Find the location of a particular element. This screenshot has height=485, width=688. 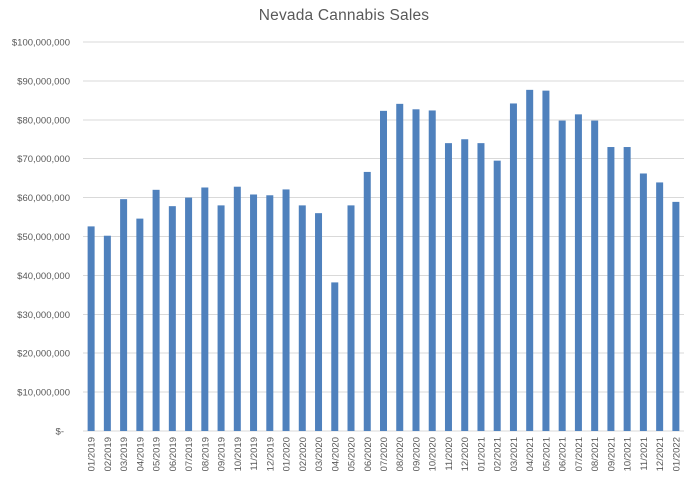

y-axis-tick-label: $40,000,000 is located at coordinates (43, 276).